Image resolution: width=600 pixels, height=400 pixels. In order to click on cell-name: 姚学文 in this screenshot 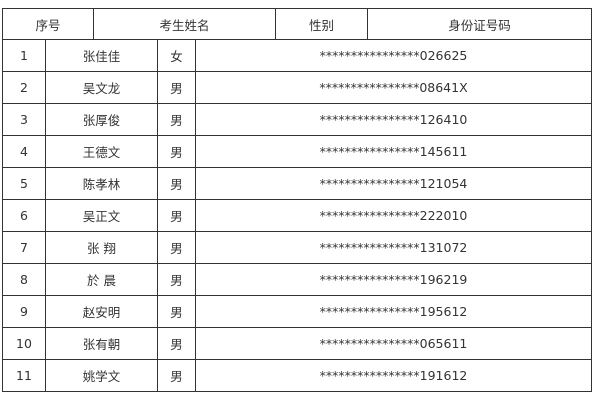, I will do `click(102, 375)`.